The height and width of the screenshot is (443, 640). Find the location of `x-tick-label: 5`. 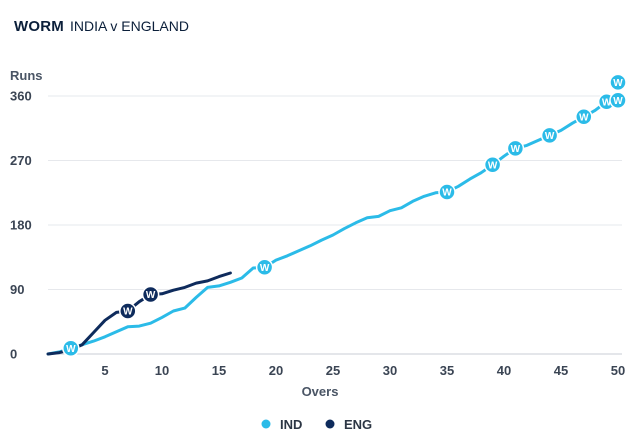

x-tick-label: 5 is located at coordinates (104, 370).